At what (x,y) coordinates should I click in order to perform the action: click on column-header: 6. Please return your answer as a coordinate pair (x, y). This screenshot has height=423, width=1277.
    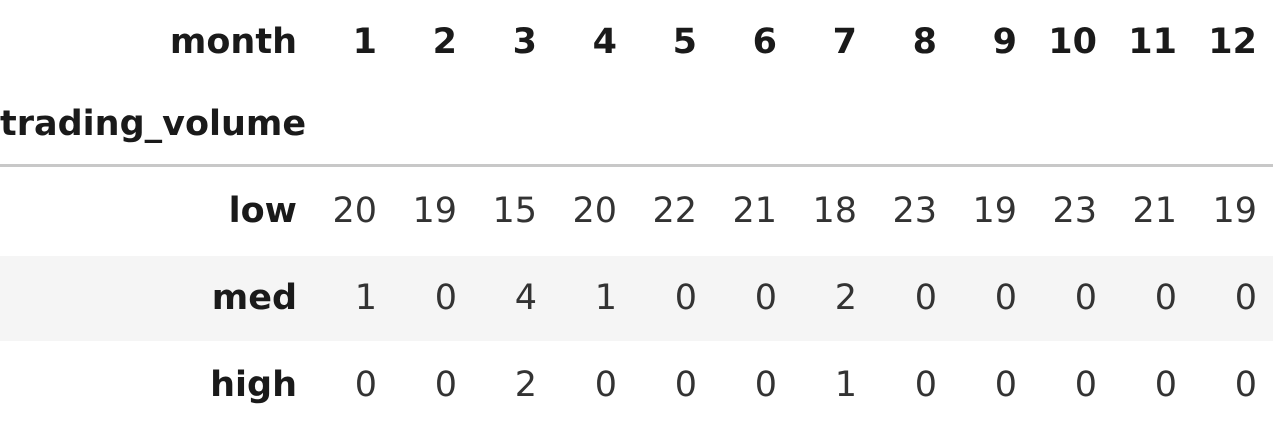
    Looking at the image, I should click on (764, 41).